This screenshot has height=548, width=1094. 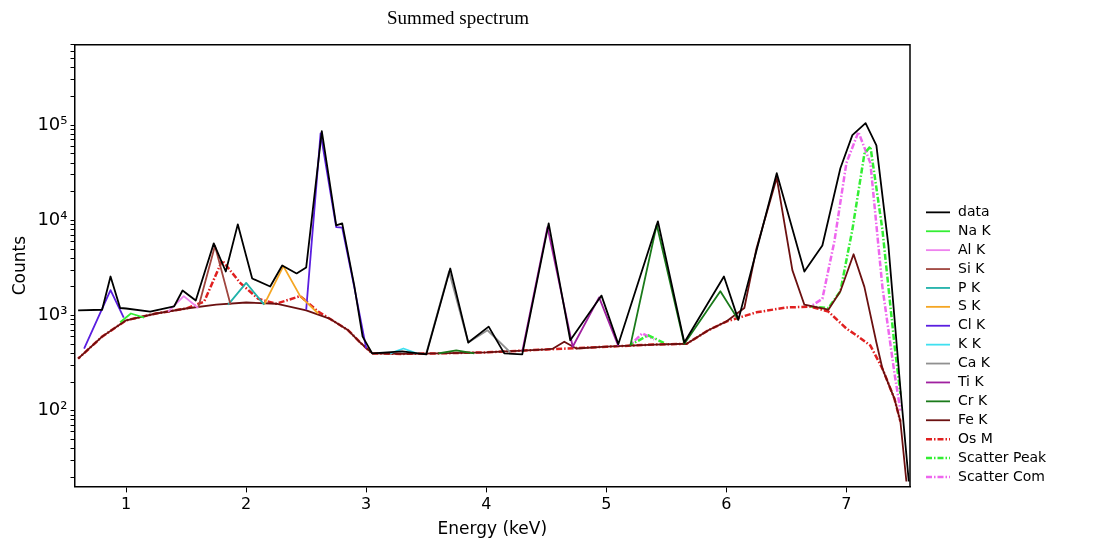 What do you see at coordinates (52, 123) in the screenshot?
I see `y-tick-label: 10⁵` at bounding box center [52, 123].